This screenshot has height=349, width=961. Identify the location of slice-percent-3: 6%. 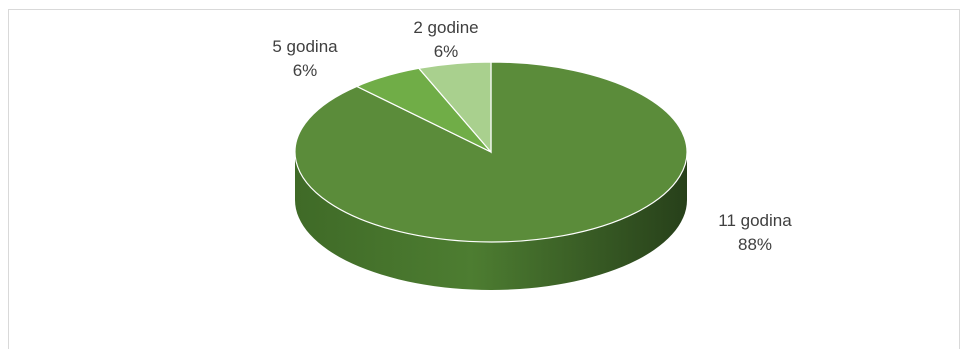
(446, 51).